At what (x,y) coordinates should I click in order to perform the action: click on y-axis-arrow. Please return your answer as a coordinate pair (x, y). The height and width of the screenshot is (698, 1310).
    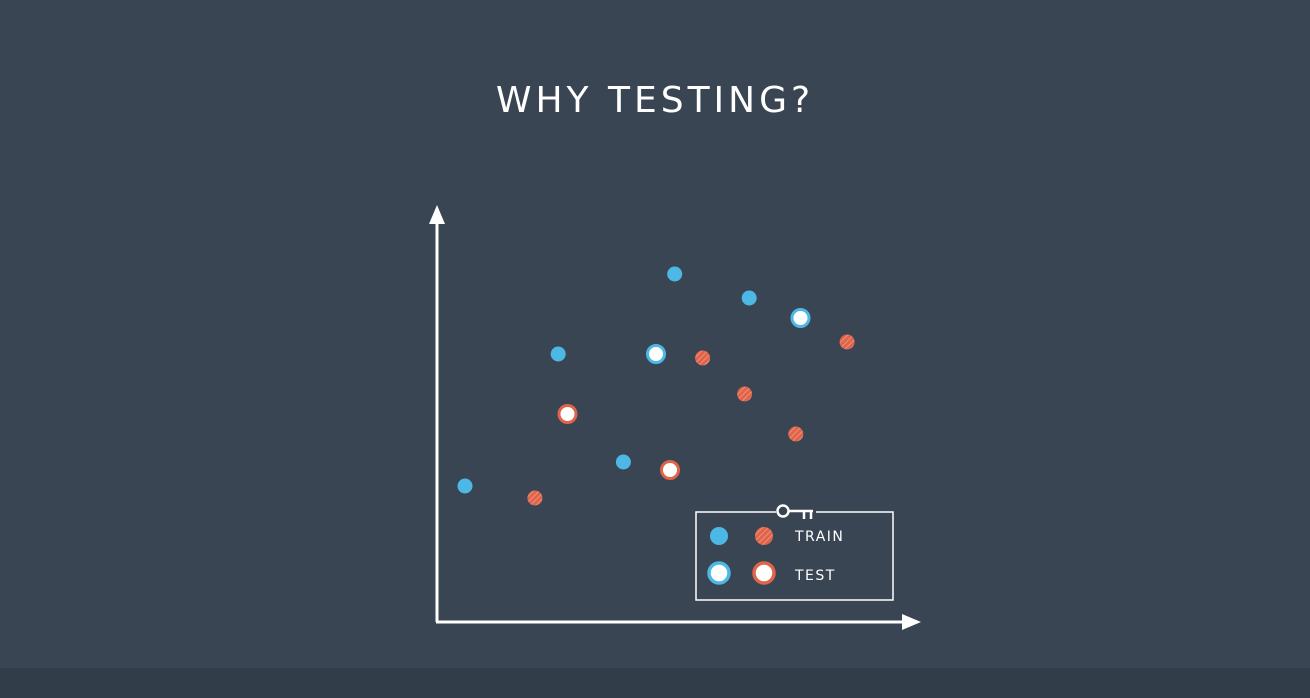
    Looking at the image, I should click on (437, 214).